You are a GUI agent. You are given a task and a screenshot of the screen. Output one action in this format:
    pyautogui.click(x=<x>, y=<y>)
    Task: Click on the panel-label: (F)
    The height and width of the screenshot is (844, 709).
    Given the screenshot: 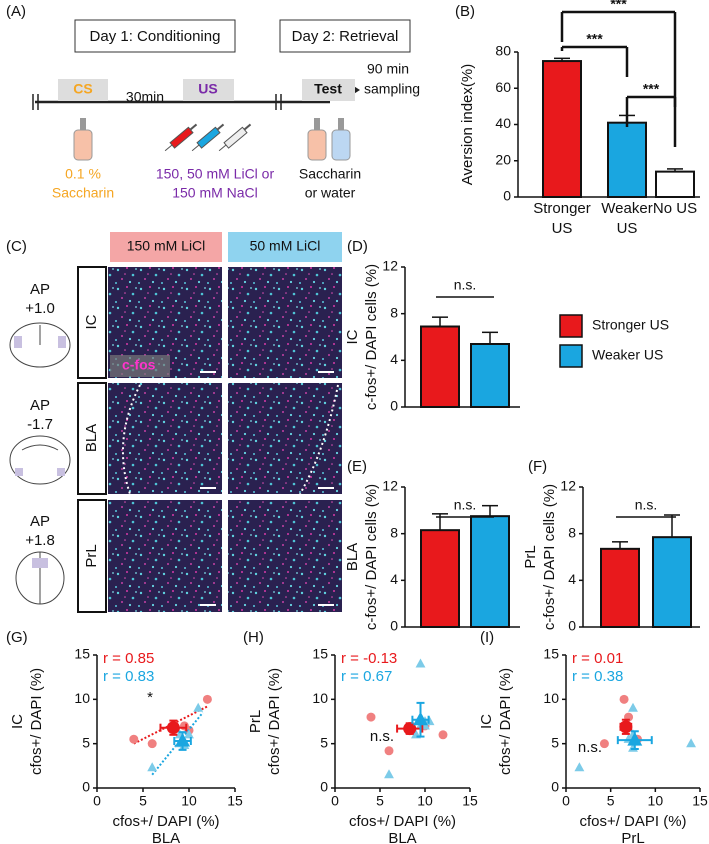 What is the action you would take?
    pyautogui.click(x=537, y=466)
    